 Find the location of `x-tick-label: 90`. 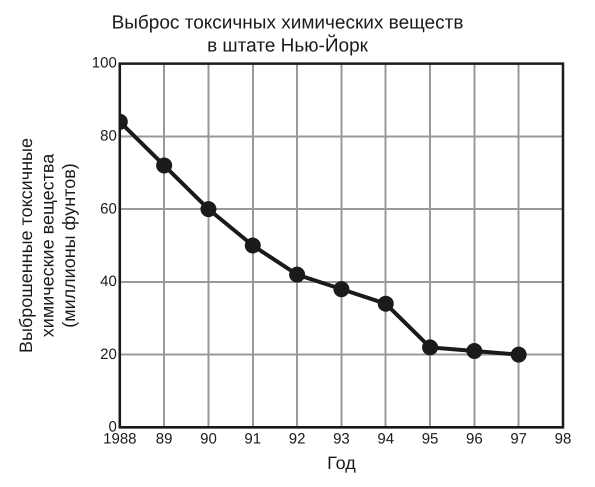

x-tick-label: 90 is located at coordinates (208, 439).